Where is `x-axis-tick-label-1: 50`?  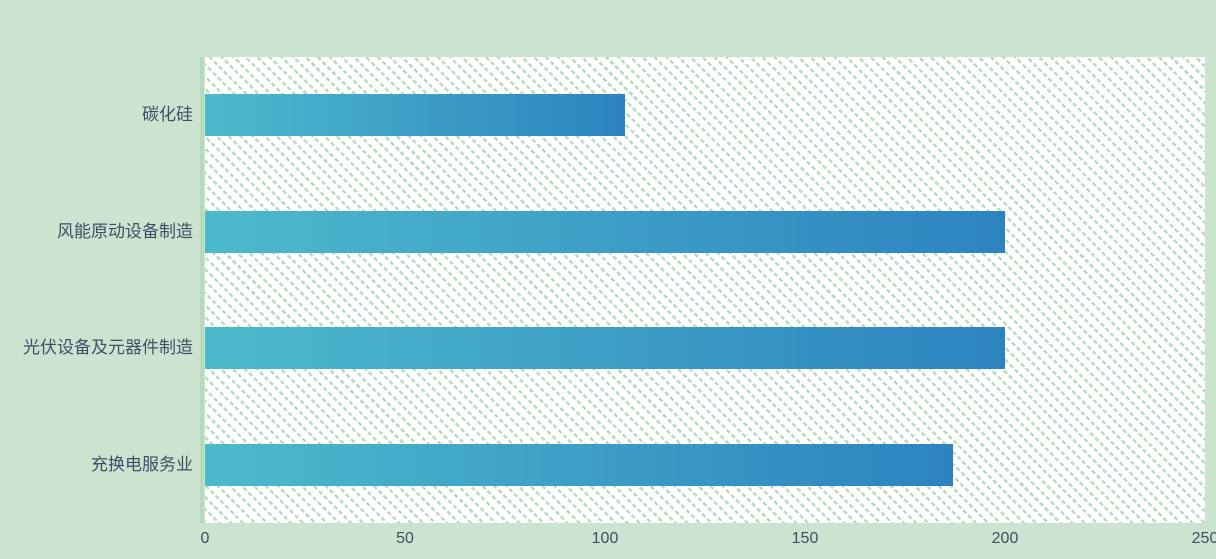
x-axis-tick-label-1: 50 is located at coordinates (405, 538).